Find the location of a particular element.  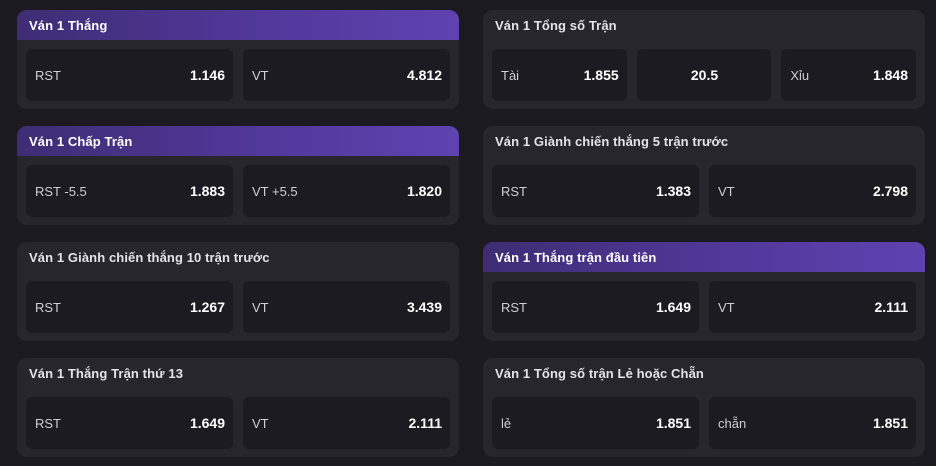

market-title: Ván 1 Thắng trận đầu tiên is located at coordinates (704, 257).